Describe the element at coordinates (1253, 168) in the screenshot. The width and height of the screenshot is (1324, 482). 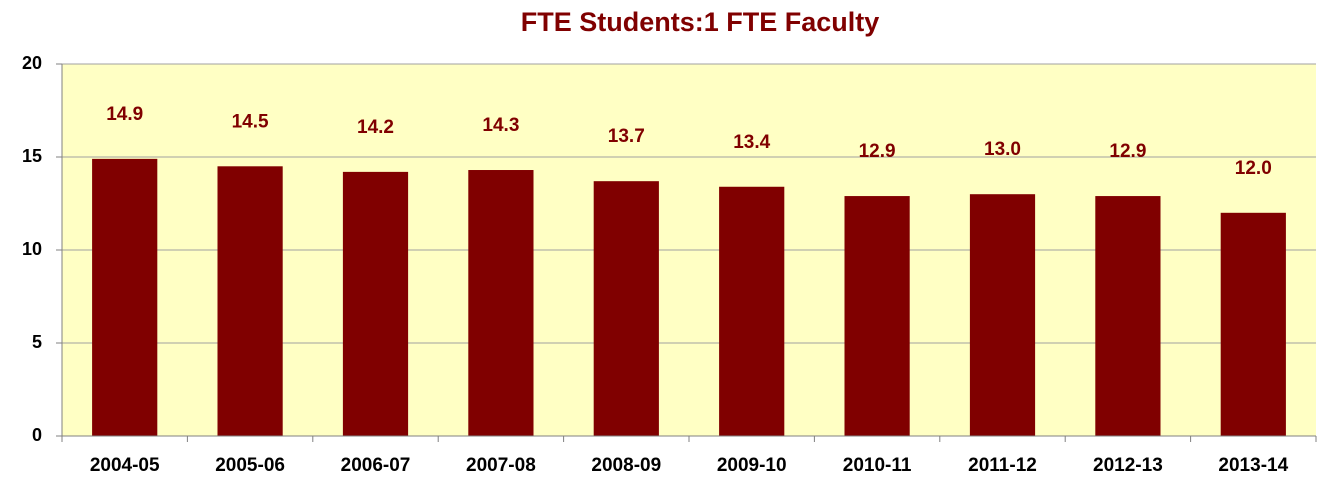
I see `value-label: 12.0` at that location.